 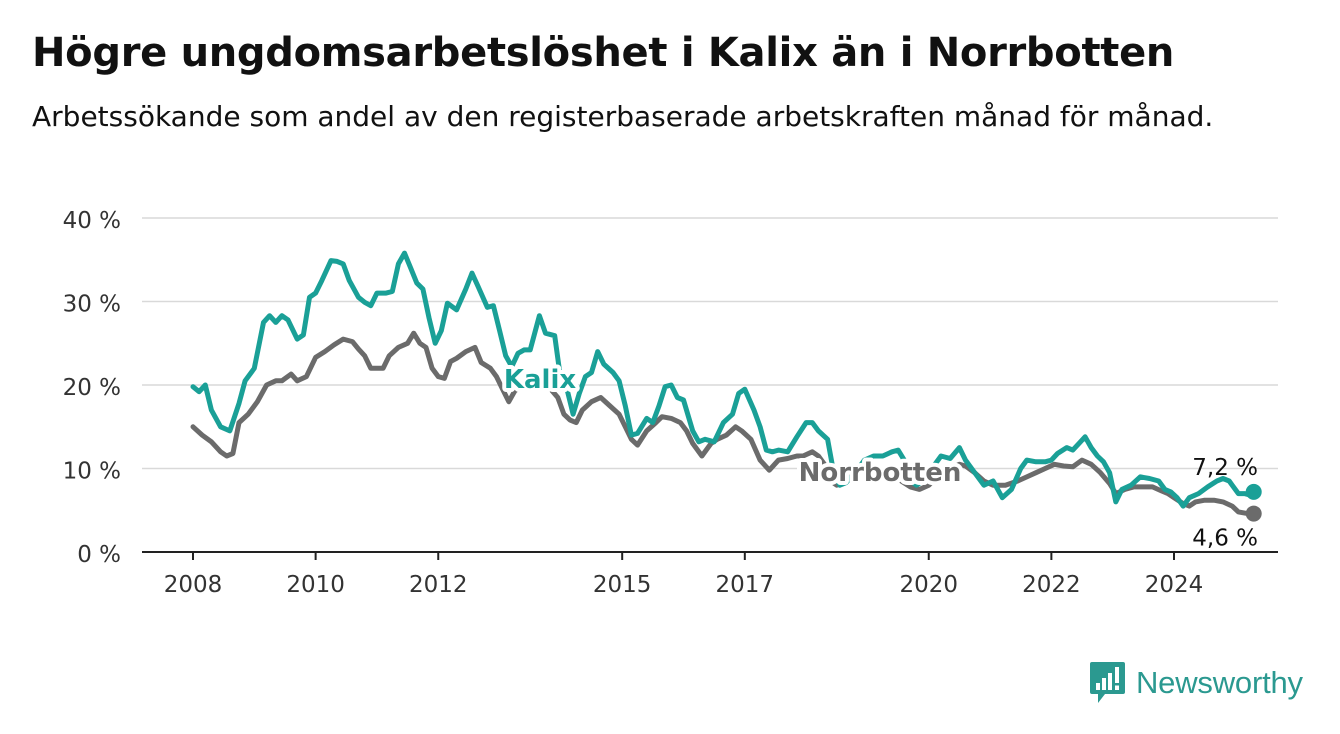 I want to click on series-label-kalix: Kalix, so click(x=540, y=380).